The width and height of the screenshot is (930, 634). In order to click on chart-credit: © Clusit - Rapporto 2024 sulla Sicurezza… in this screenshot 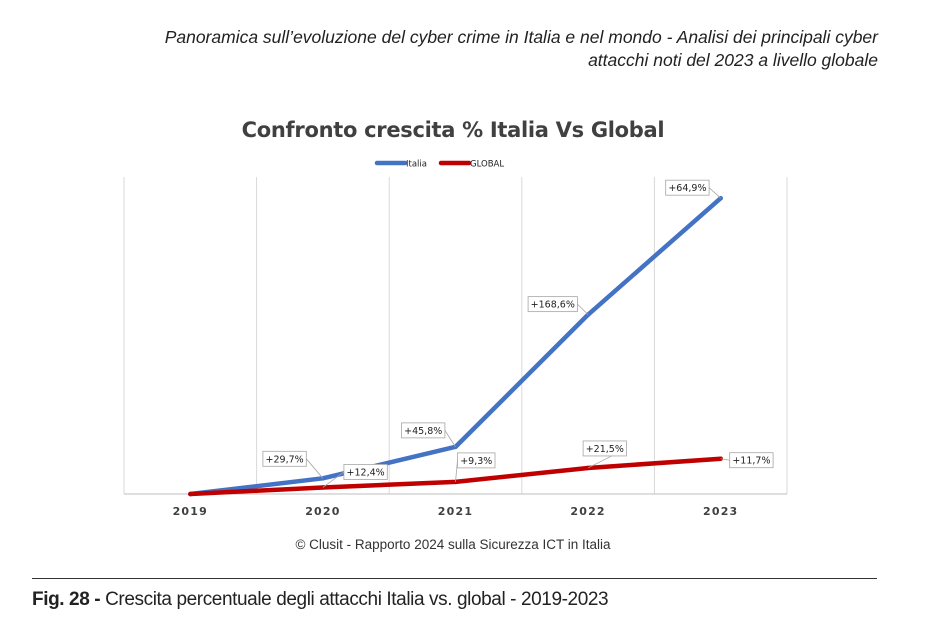, I will do `click(453, 544)`.